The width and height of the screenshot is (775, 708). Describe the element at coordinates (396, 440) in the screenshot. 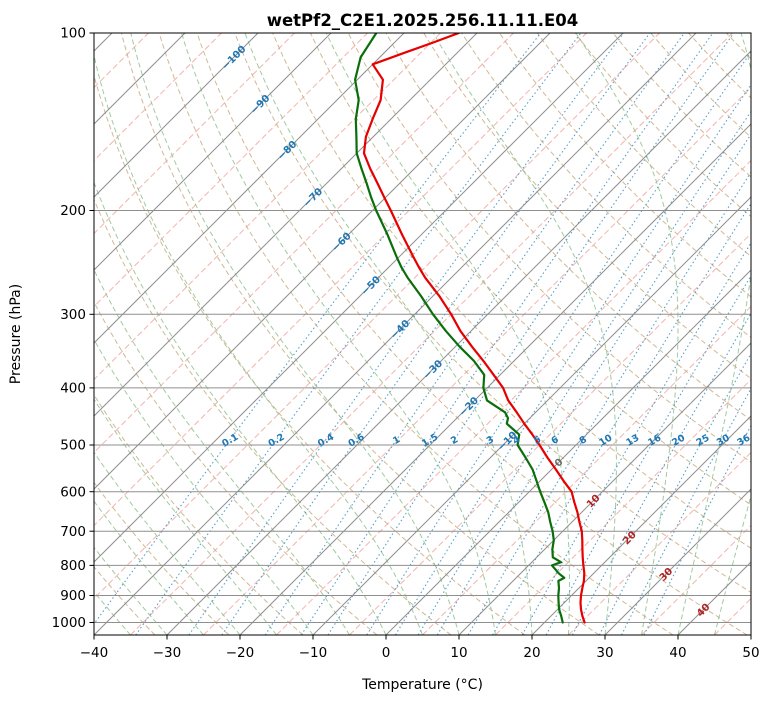

I see `svg-text: 1` at that location.